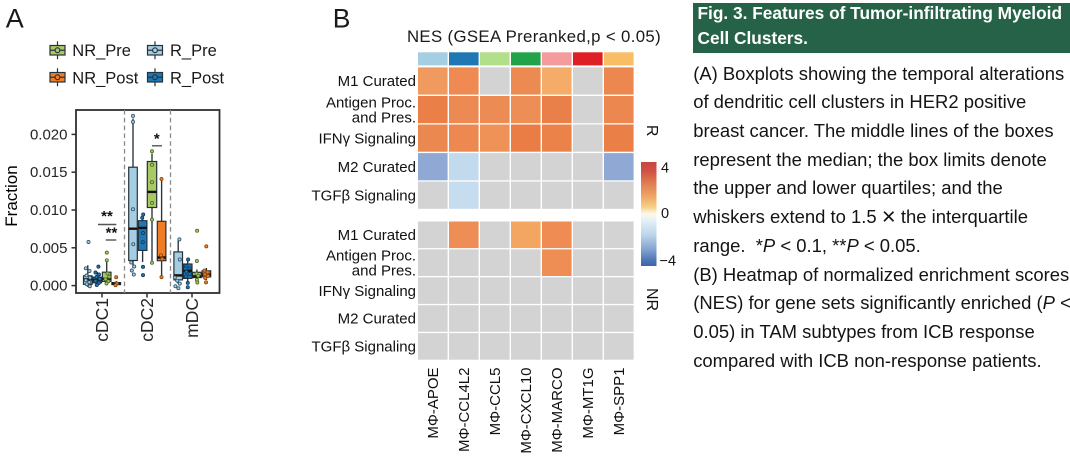 The image size is (1070, 463). What do you see at coordinates (105, 78) in the screenshot?
I see `svg-text: NR_Post` at bounding box center [105, 78].